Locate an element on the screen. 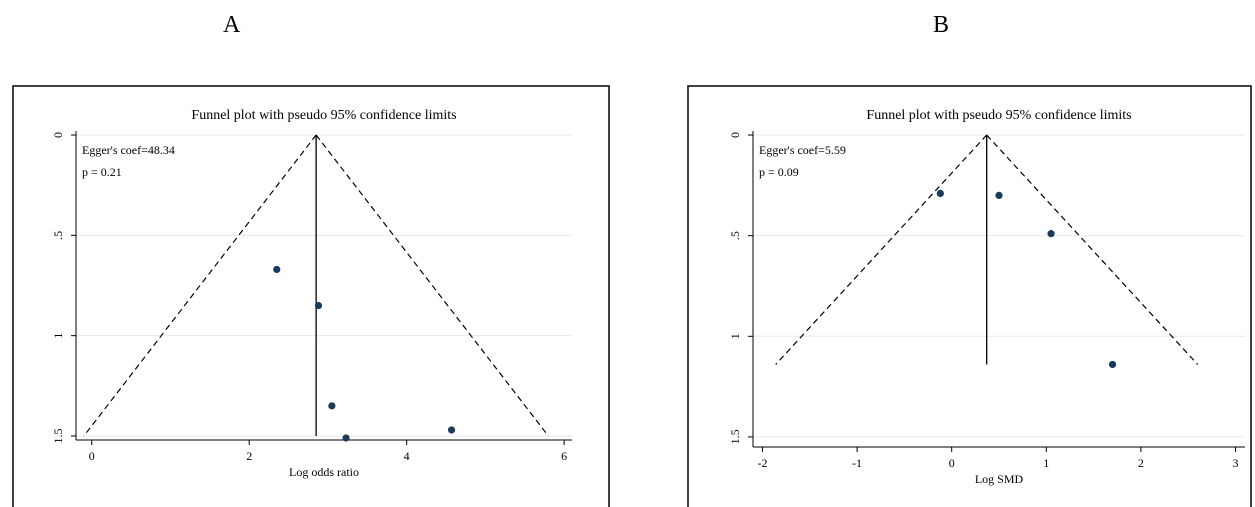 This screenshot has height=507, width=1255. x-axis-label: Log odds ratio is located at coordinates (324, 472).